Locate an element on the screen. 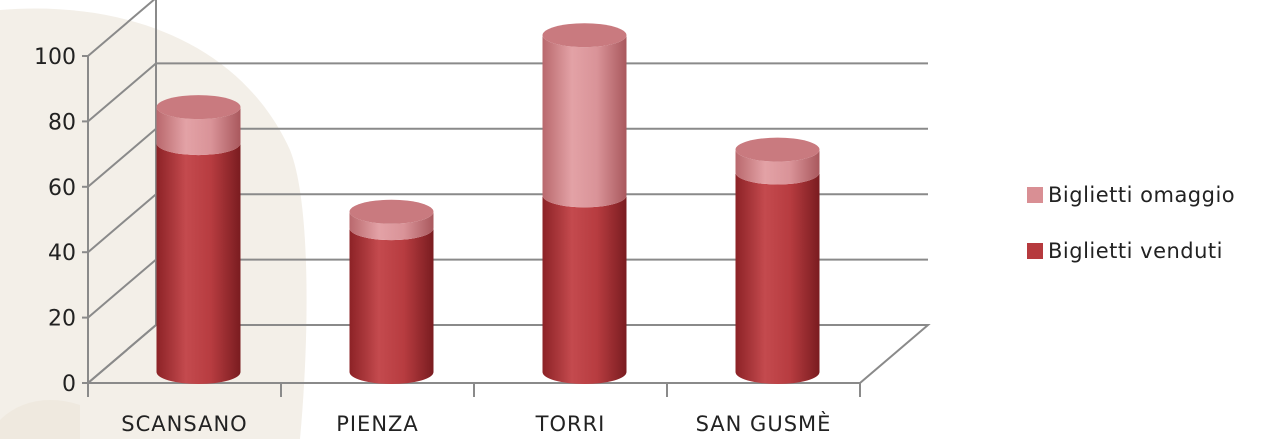 The image size is (1263, 439). x-tick-label: SAN GUSMÈ is located at coordinates (764, 423).